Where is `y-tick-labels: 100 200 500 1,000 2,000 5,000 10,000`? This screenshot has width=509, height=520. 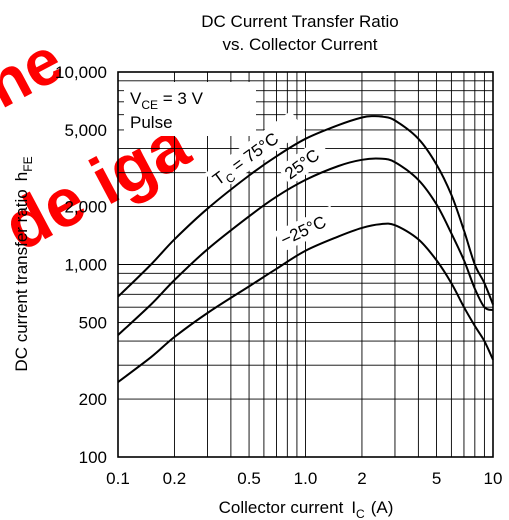
y-tick-labels: 100 200 500 1,000 2,000 5,000 10,000 is located at coordinates (81, 265).